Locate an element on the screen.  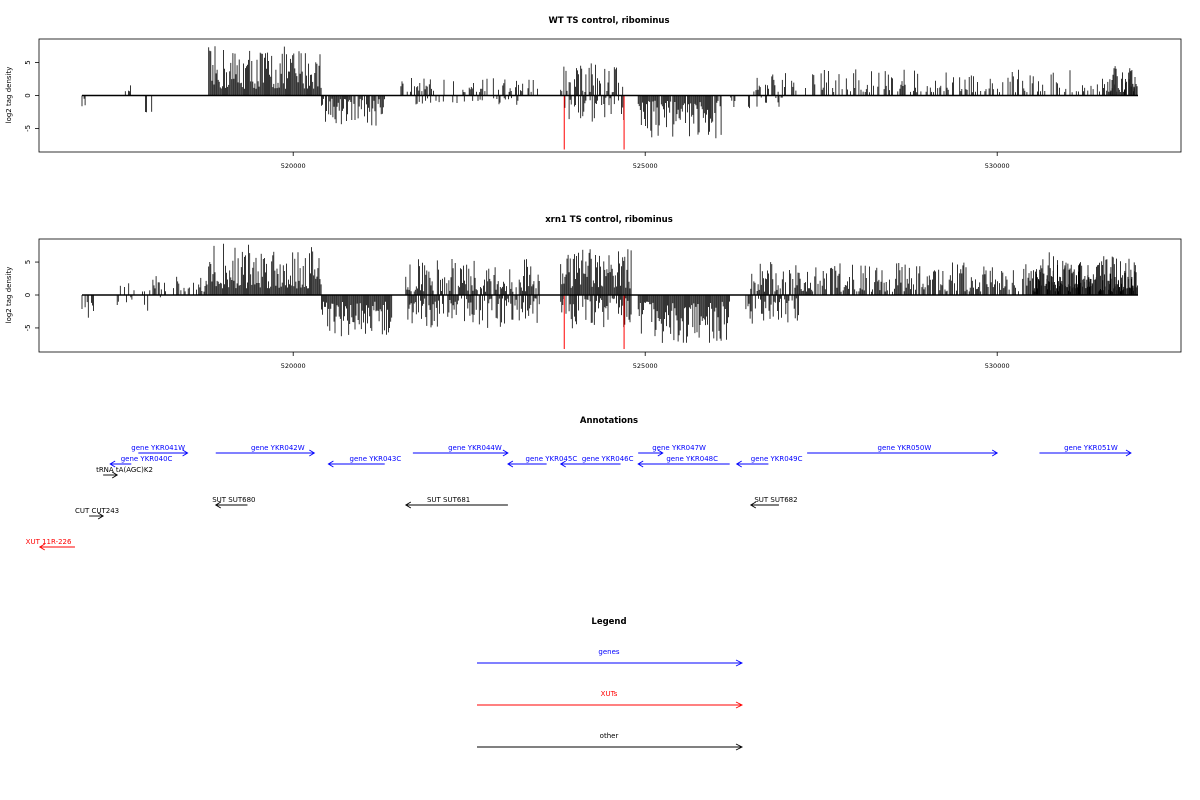
panel-wt-ylabel: log2 tag density is located at coordinates (9, 95).